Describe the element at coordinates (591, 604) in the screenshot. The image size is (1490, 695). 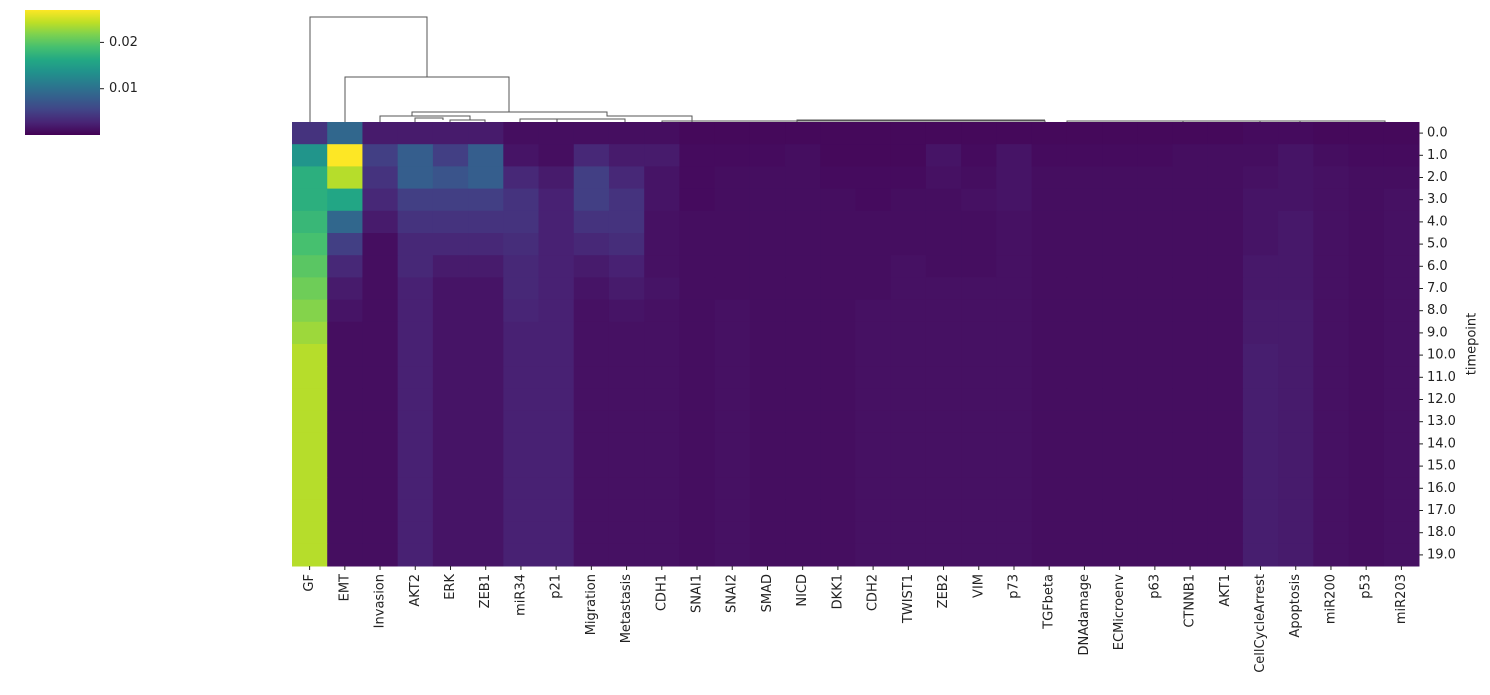
I see `x-tick-label: Migration` at that location.